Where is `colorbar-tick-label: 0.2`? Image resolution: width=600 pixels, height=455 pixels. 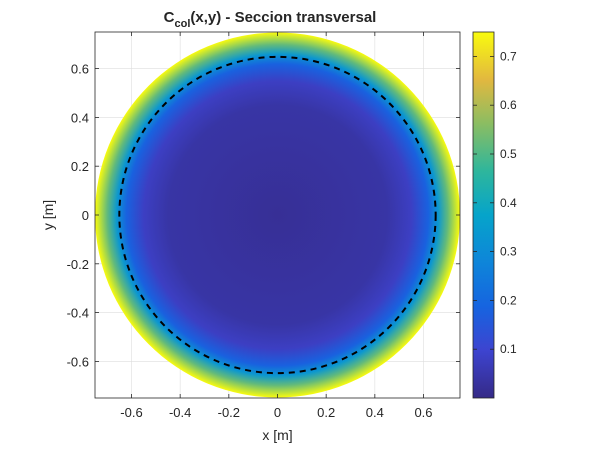 colorbar-tick-label: 0.2 is located at coordinates (508, 300).